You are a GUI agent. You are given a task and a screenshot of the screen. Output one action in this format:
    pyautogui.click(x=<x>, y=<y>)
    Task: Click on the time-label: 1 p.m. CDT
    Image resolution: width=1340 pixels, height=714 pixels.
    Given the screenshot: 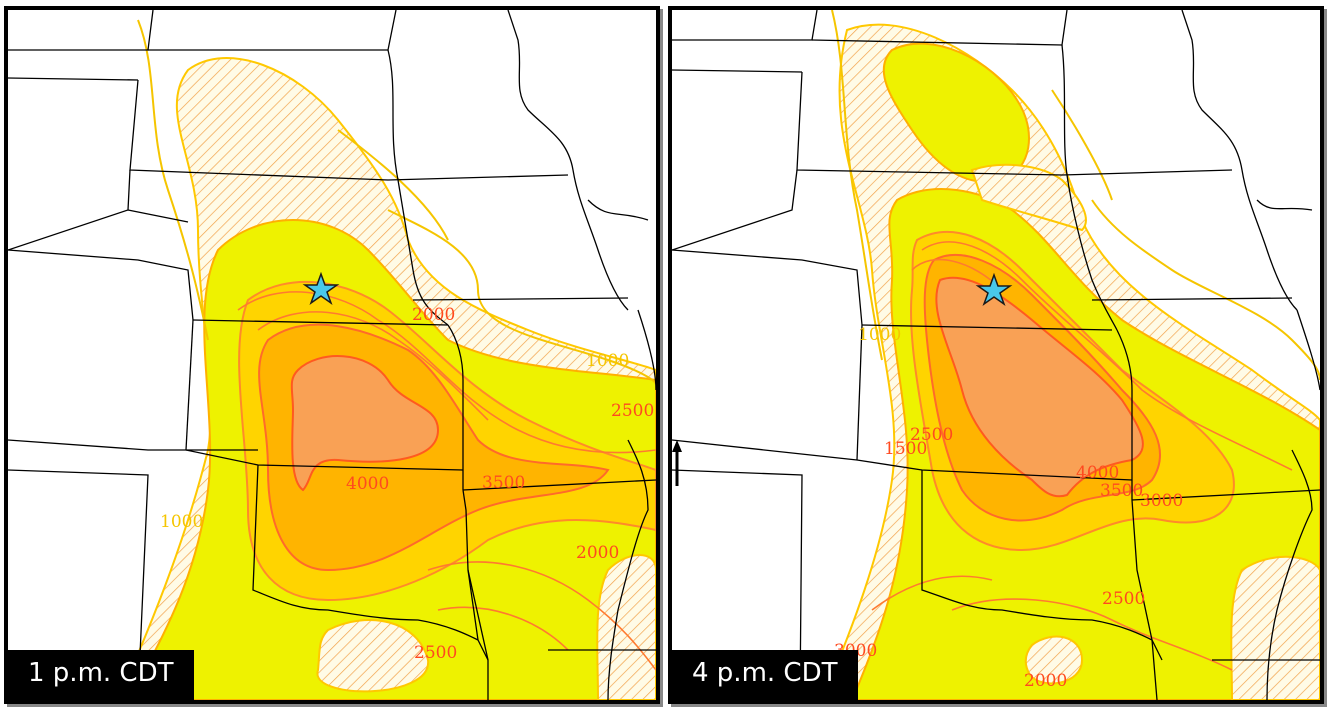 What is the action you would take?
    pyautogui.click(x=101, y=675)
    